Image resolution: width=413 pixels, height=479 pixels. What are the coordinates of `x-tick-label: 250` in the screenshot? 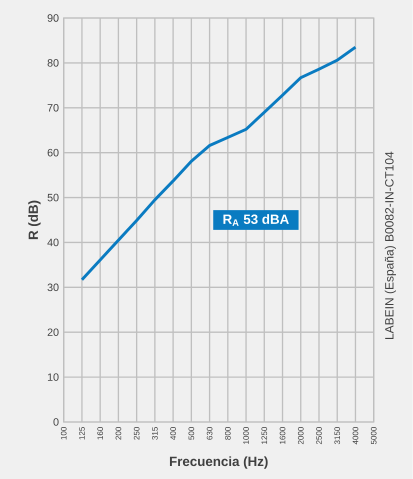 It's located at (137, 433).